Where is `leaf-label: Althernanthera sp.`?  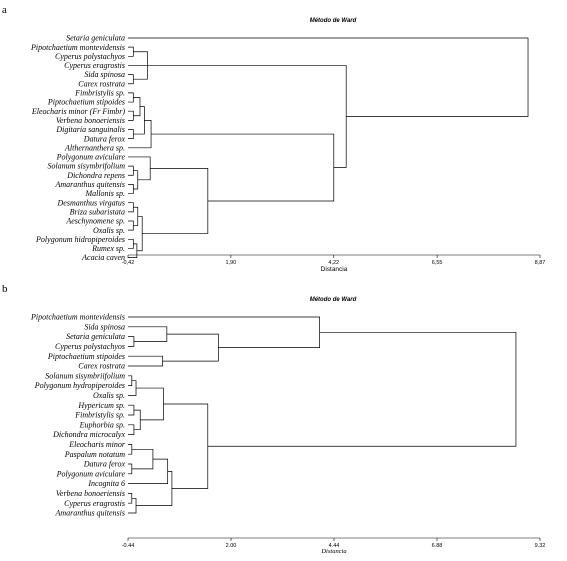 leaf-label: Althernanthera sp. is located at coordinates (94, 147).